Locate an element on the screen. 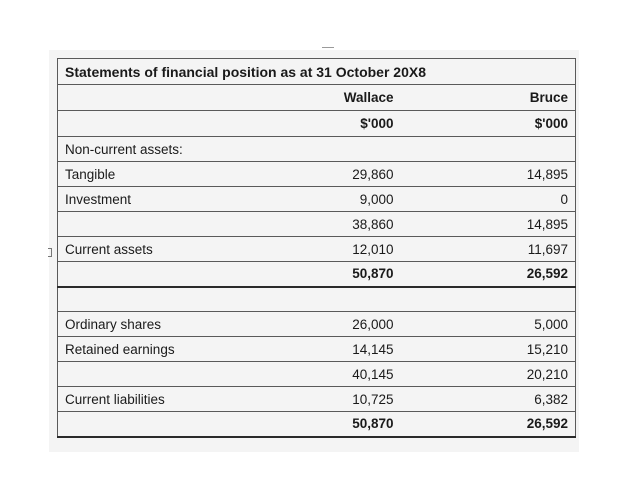  row-label: Current liabilities is located at coordinates (157, 399).